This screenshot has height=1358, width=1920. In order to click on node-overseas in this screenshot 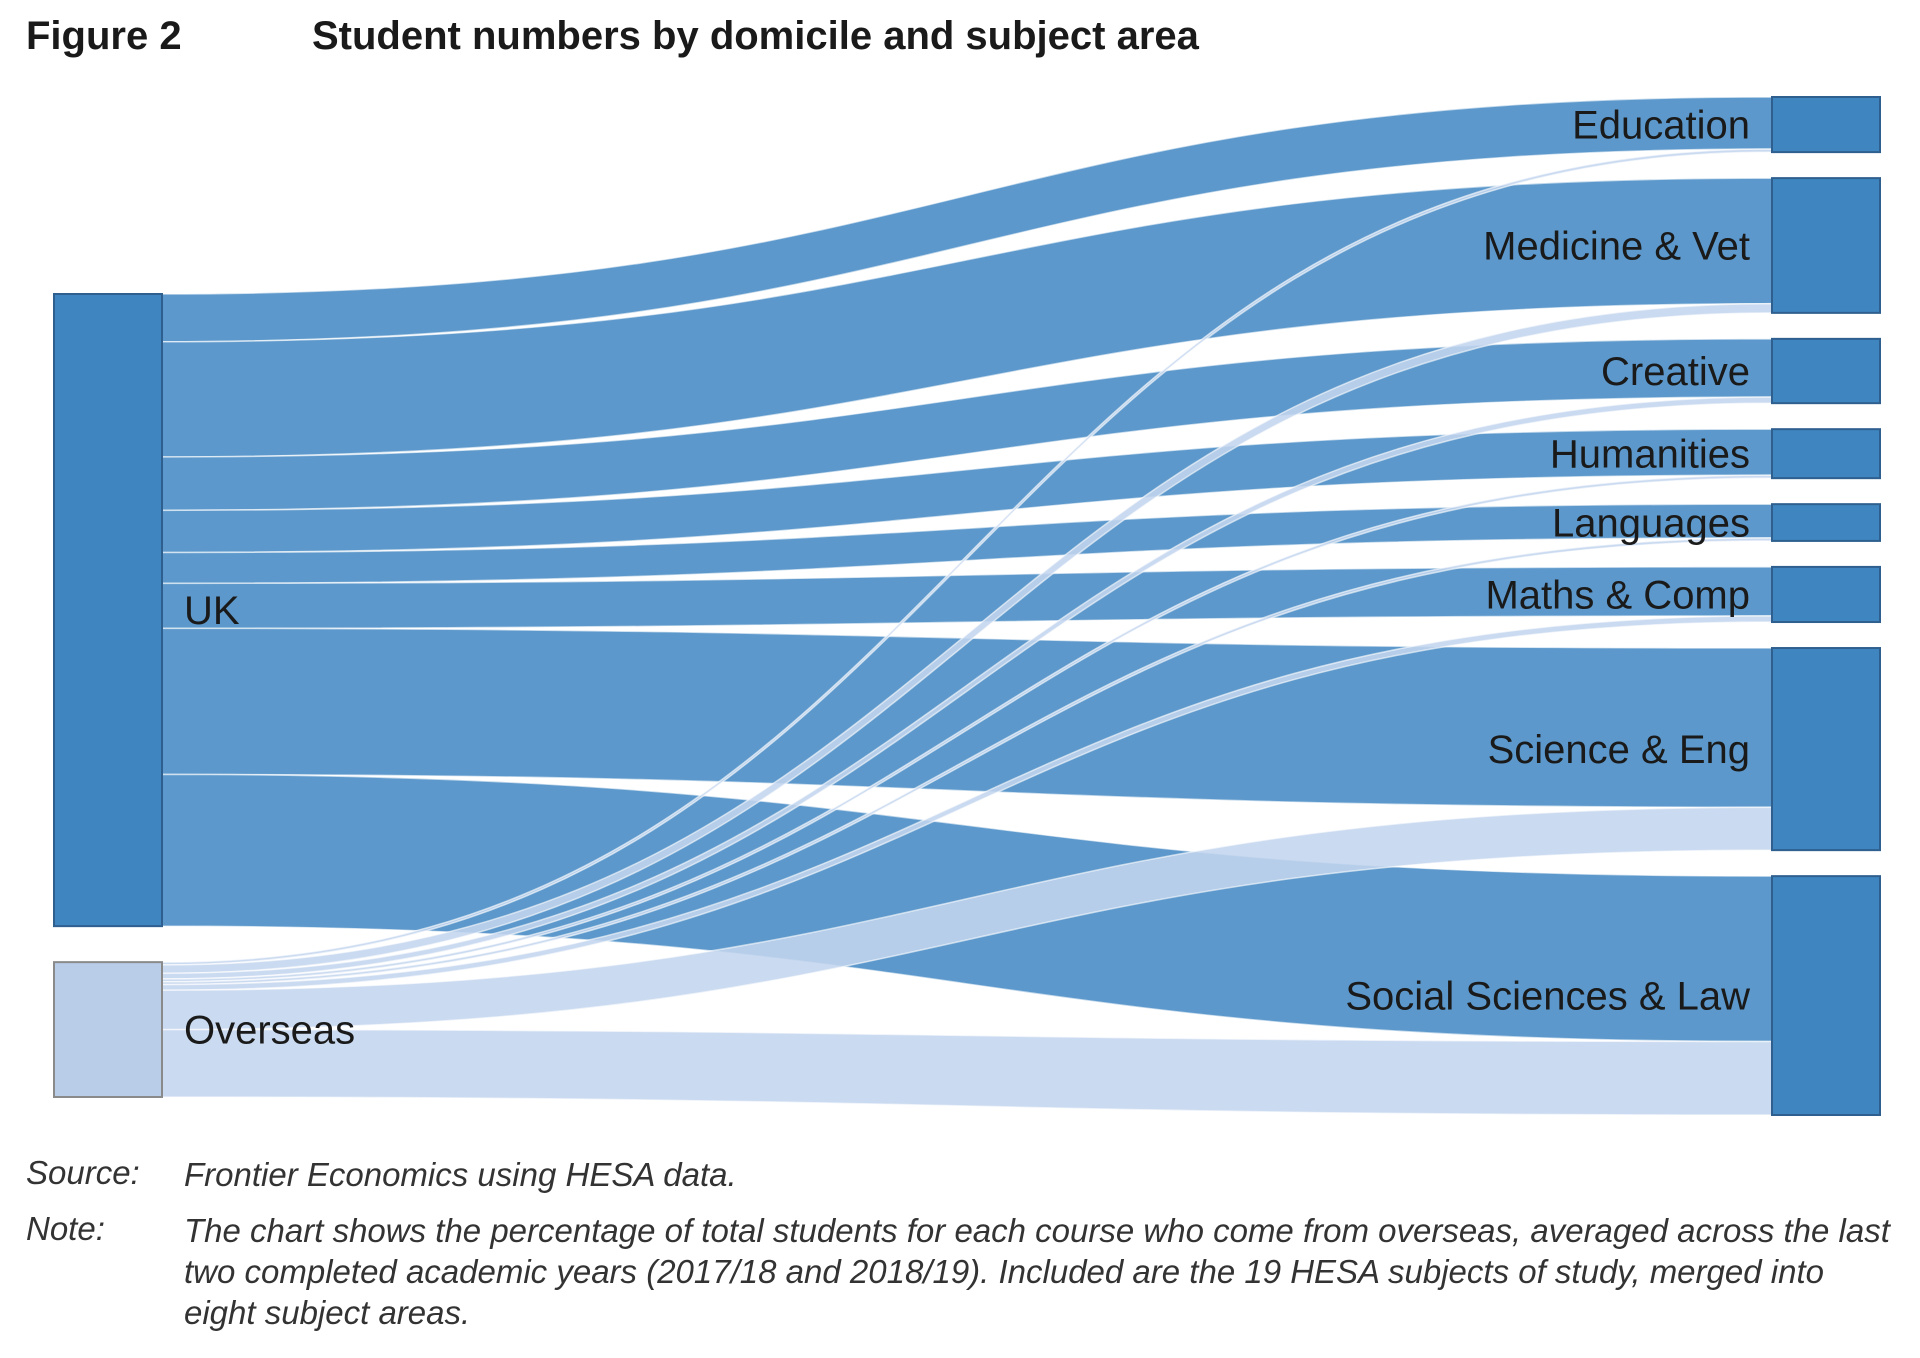, I will do `click(108, 1030)`.